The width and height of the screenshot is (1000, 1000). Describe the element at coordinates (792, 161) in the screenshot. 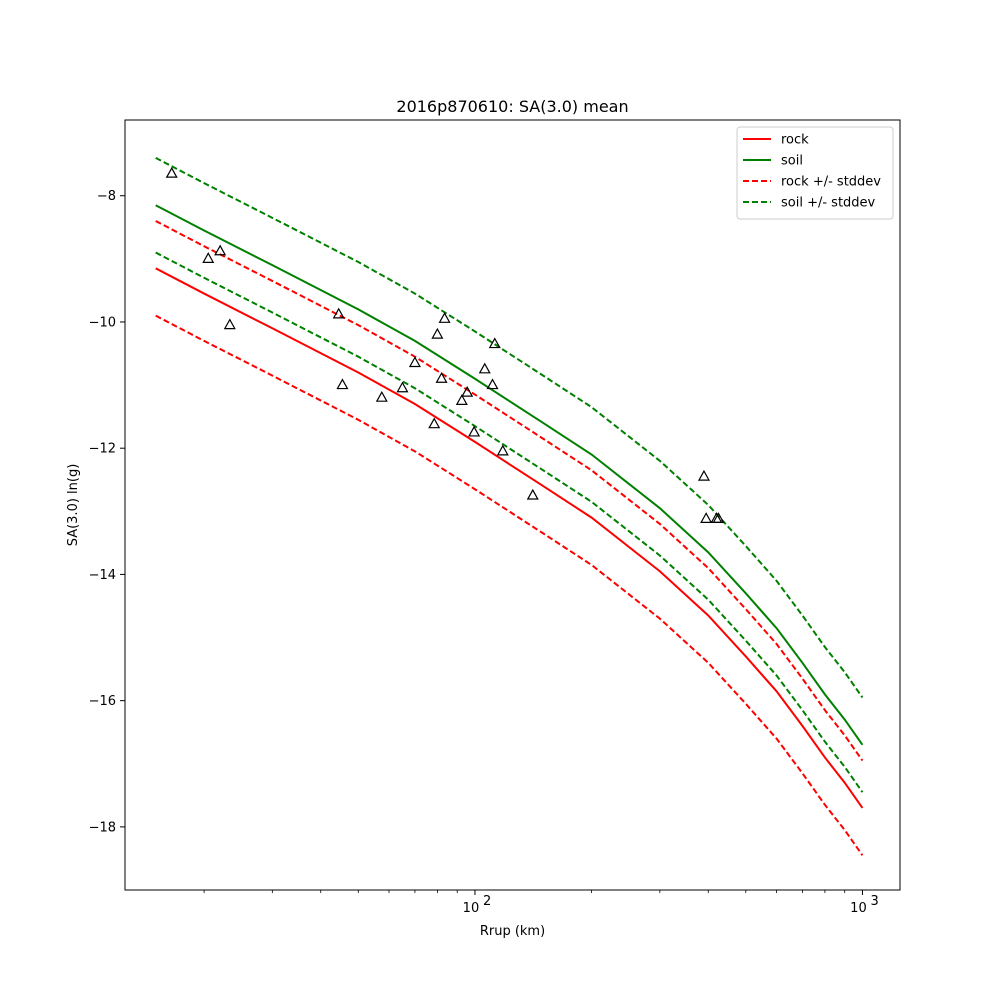

I see `legend-label: soil` at that location.